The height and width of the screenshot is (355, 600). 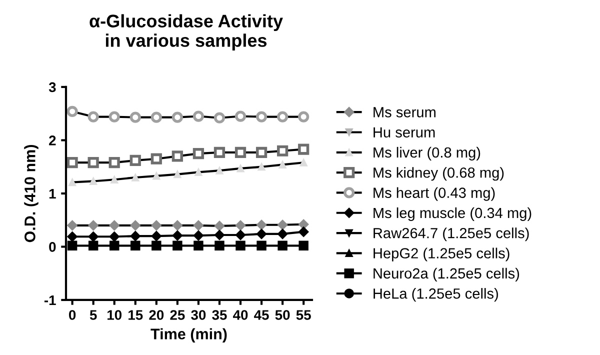 I want to click on x-tick-label: 50, so click(x=282, y=315).